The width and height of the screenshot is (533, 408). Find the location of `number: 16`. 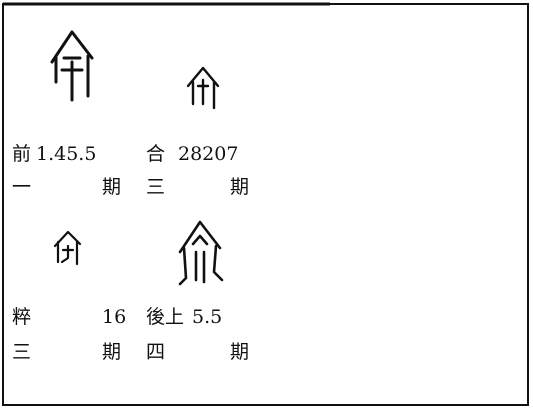

number: 16 is located at coordinates (114, 317).